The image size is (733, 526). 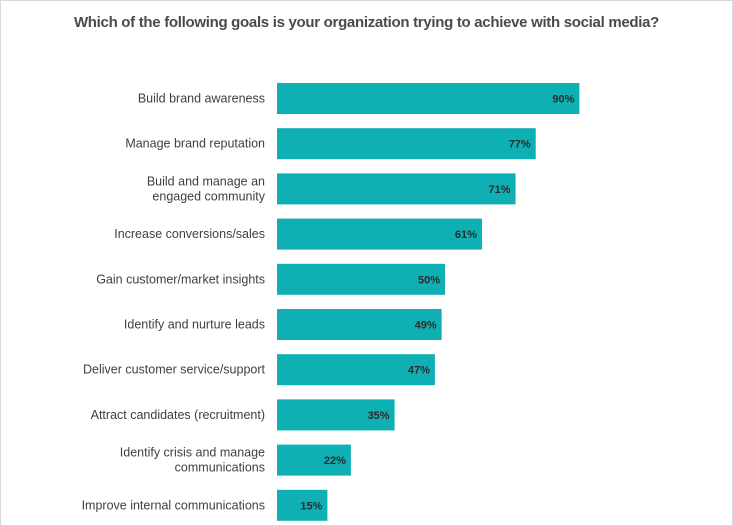 What do you see at coordinates (500, 190) in the screenshot?
I see `value-label-3: 71%` at bounding box center [500, 190].